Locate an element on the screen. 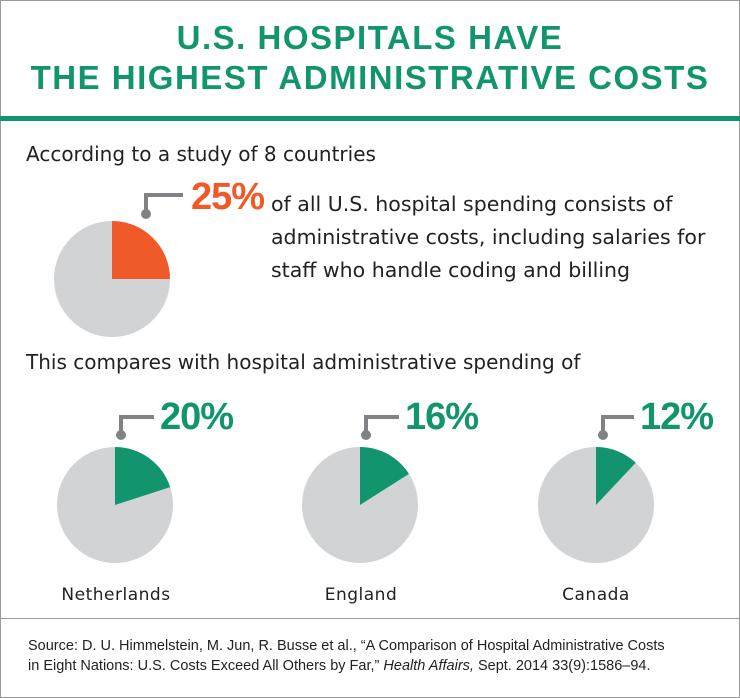  england-label: England is located at coordinates (361, 595).